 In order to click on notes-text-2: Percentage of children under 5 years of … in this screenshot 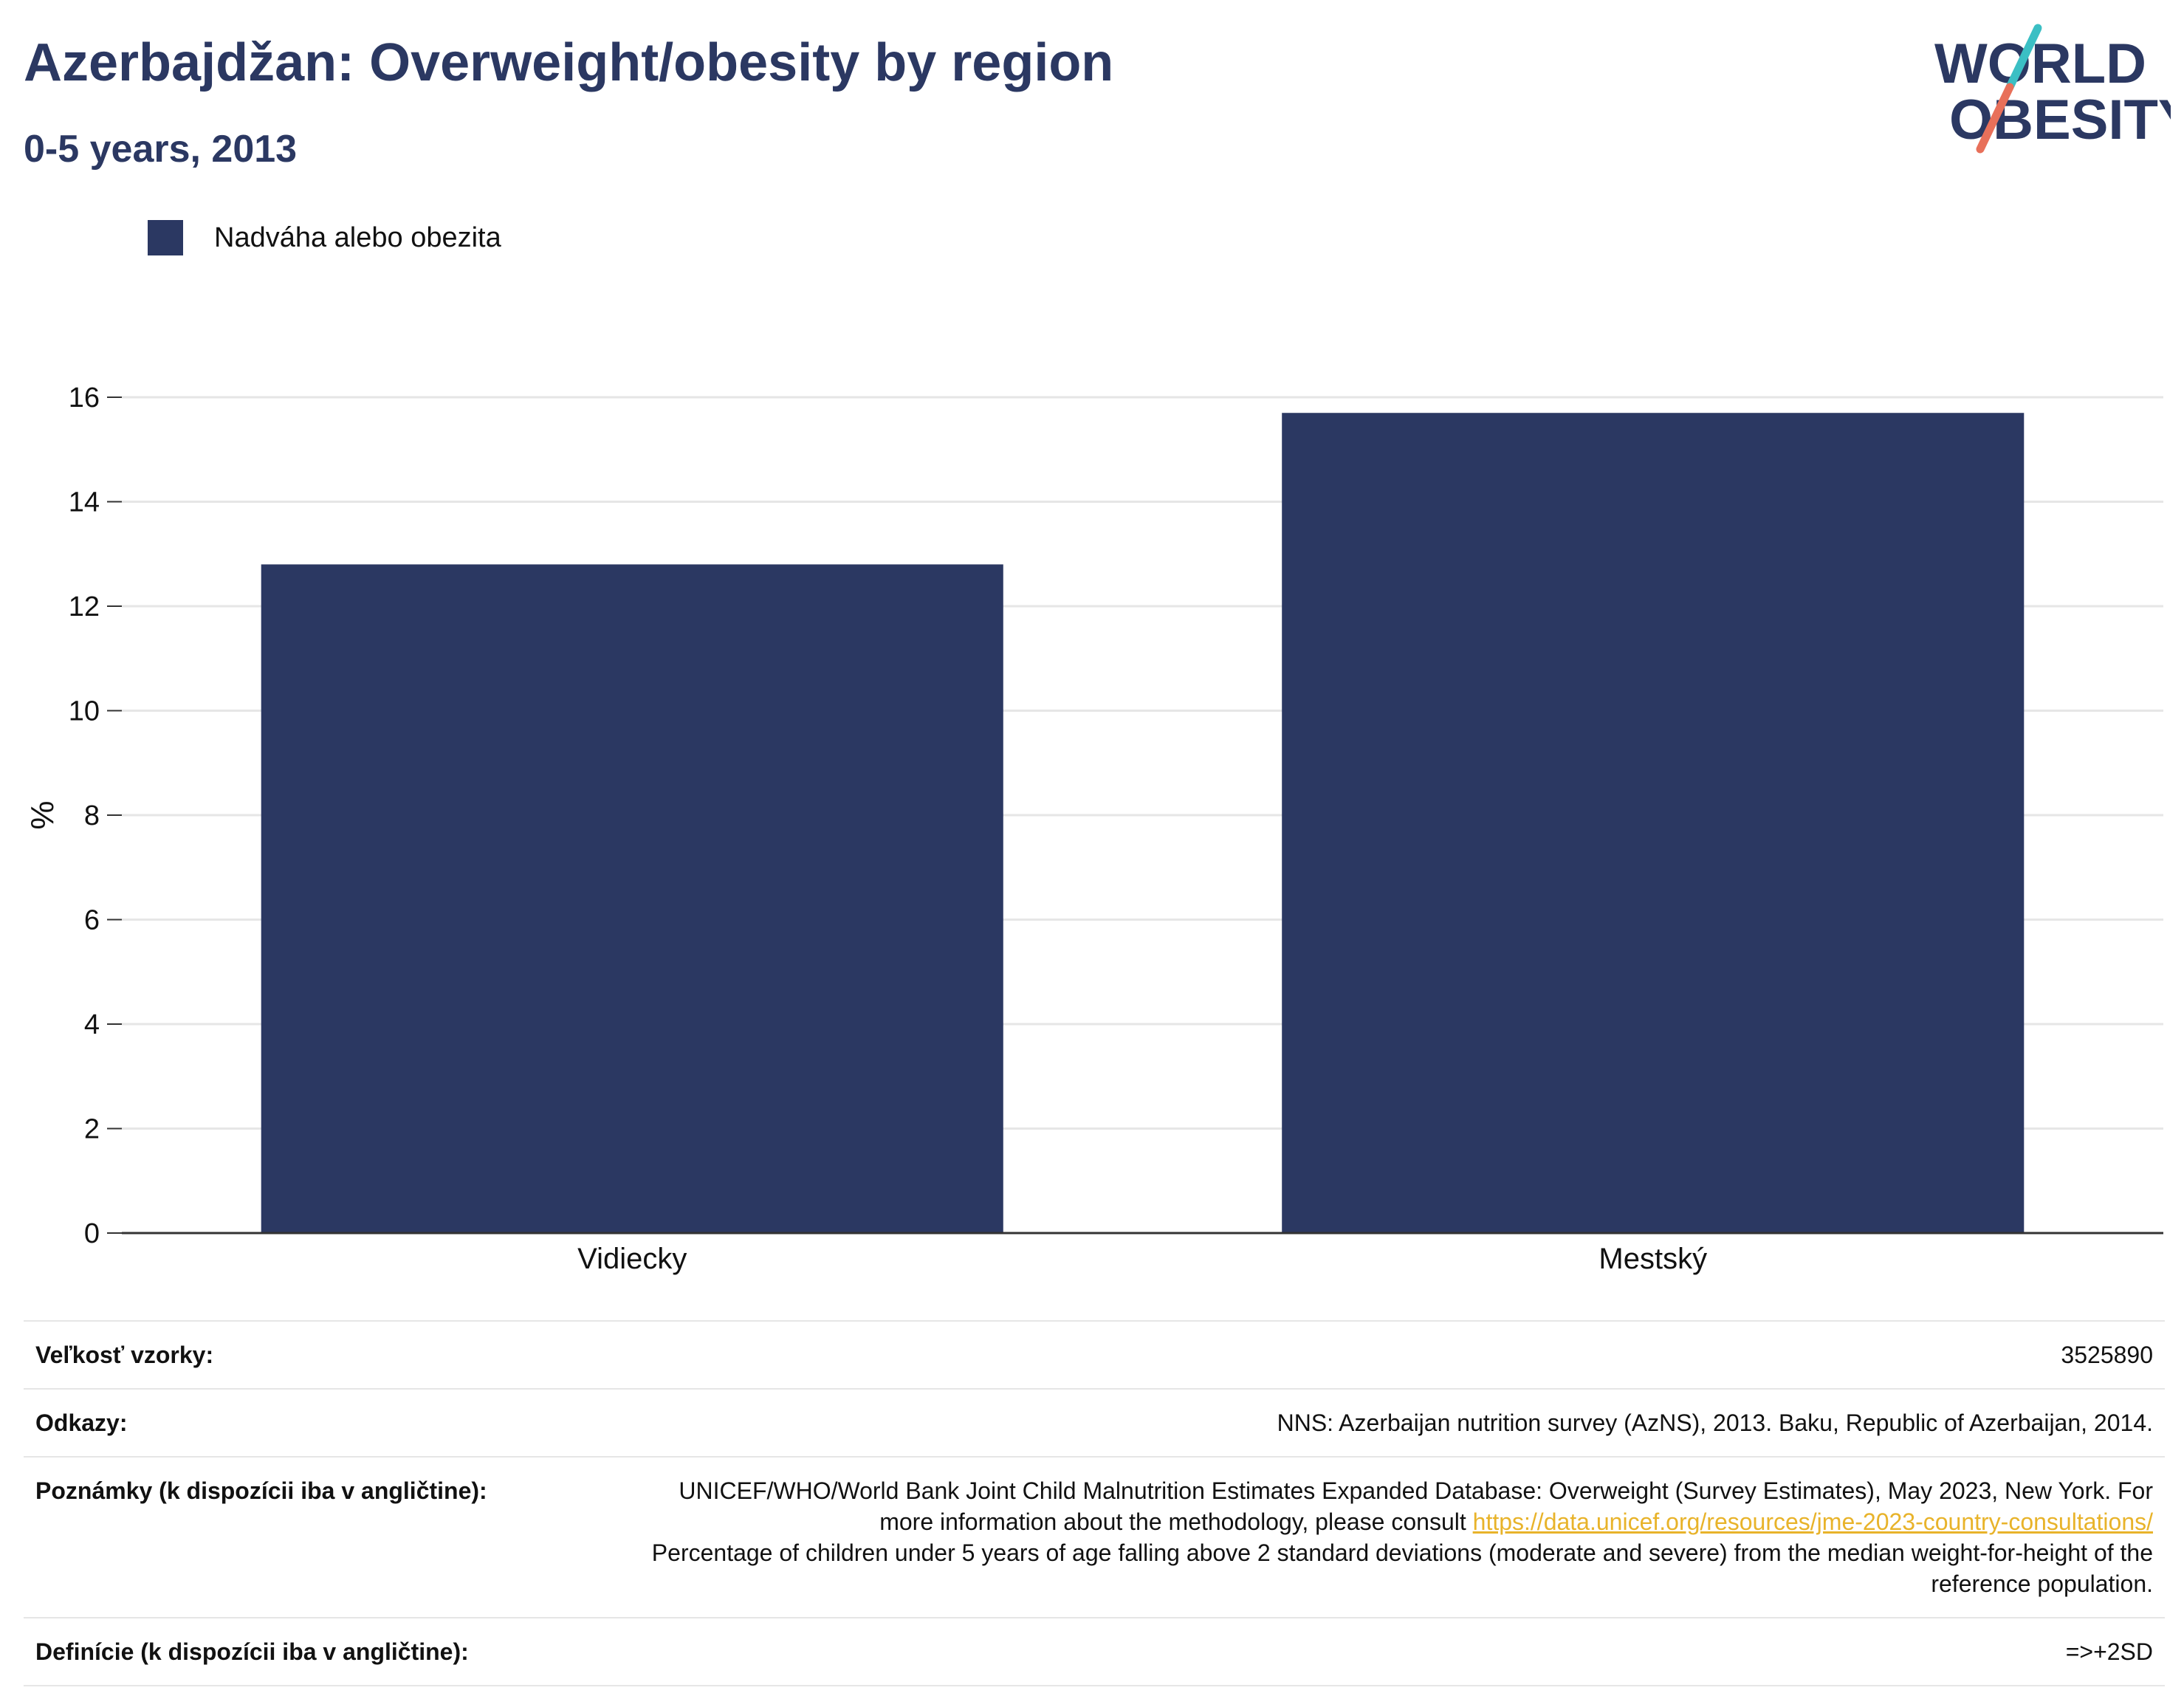, I will do `click(1402, 1568)`.